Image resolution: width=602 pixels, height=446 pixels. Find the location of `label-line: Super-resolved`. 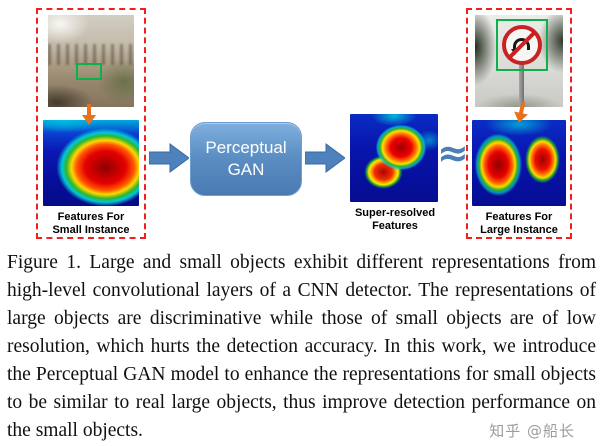

label-line: Super-resolved is located at coordinates (395, 213).